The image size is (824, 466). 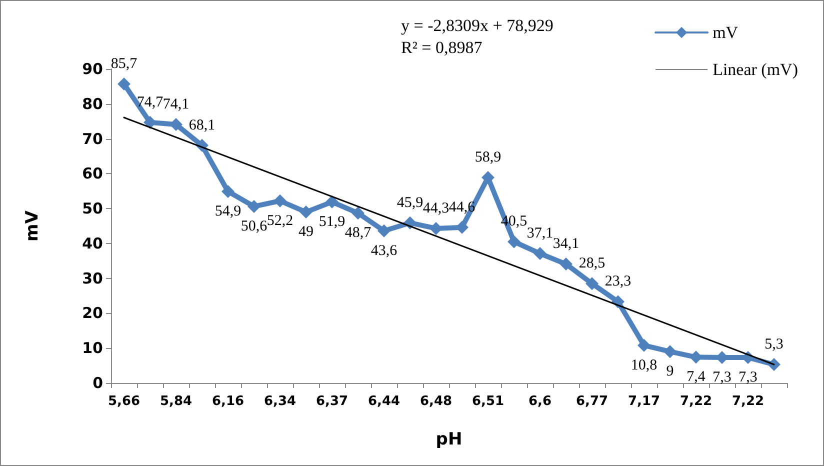 What do you see at coordinates (92, 313) in the screenshot?
I see `y-tick-label: 20` at bounding box center [92, 313].